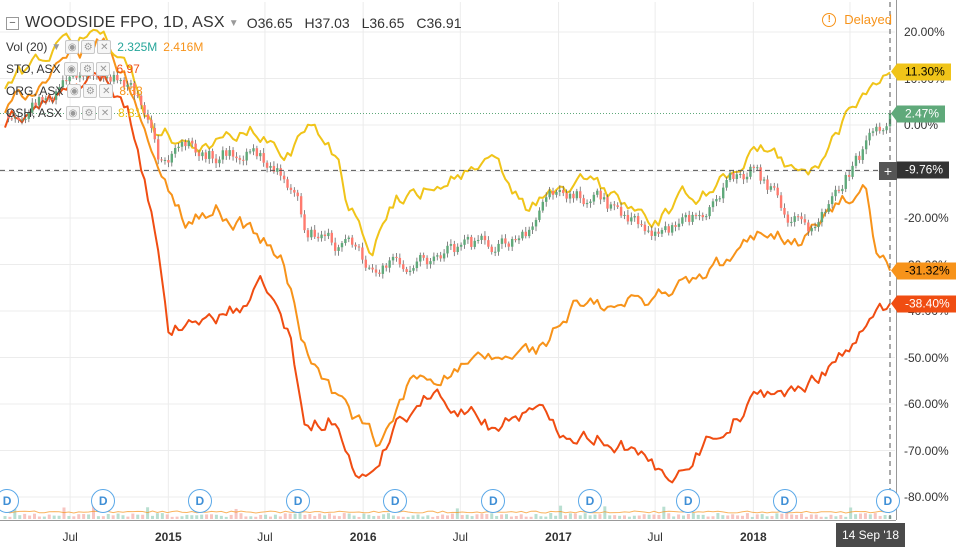  Describe the element at coordinates (448, 535) in the screenshot. I see `time-axis` at that location.